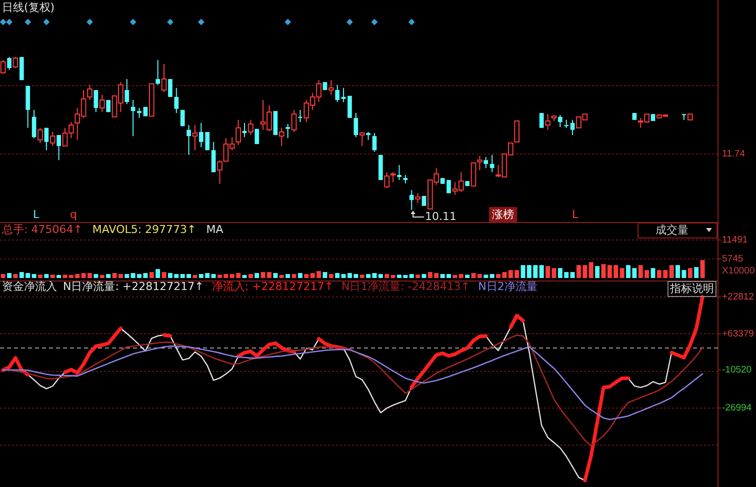 This screenshot has width=756, height=487. What do you see at coordinates (273, 287) in the screenshot?
I see `text: 净流入: +228127217↑` at bounding box center [273, 287].